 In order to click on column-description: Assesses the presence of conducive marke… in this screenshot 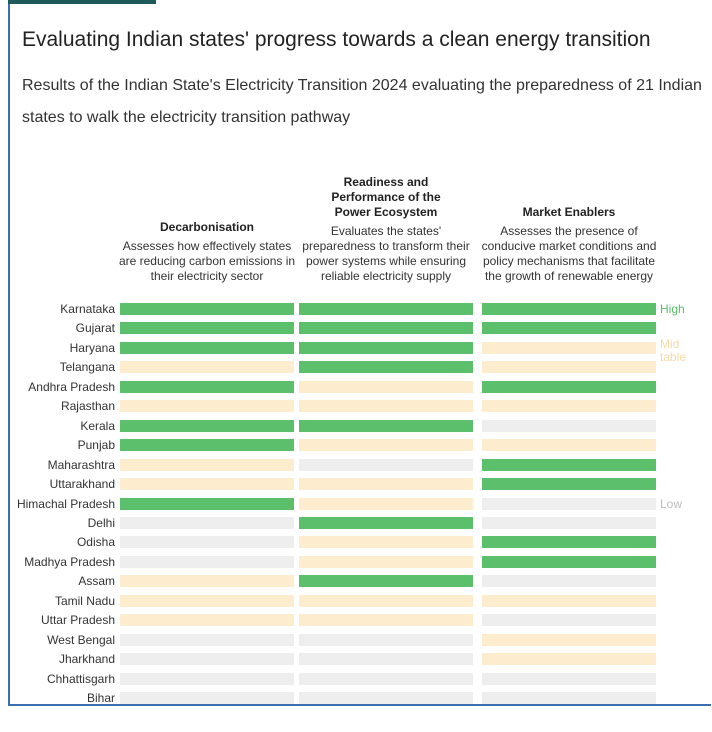, I will do `click(569, 253)`.